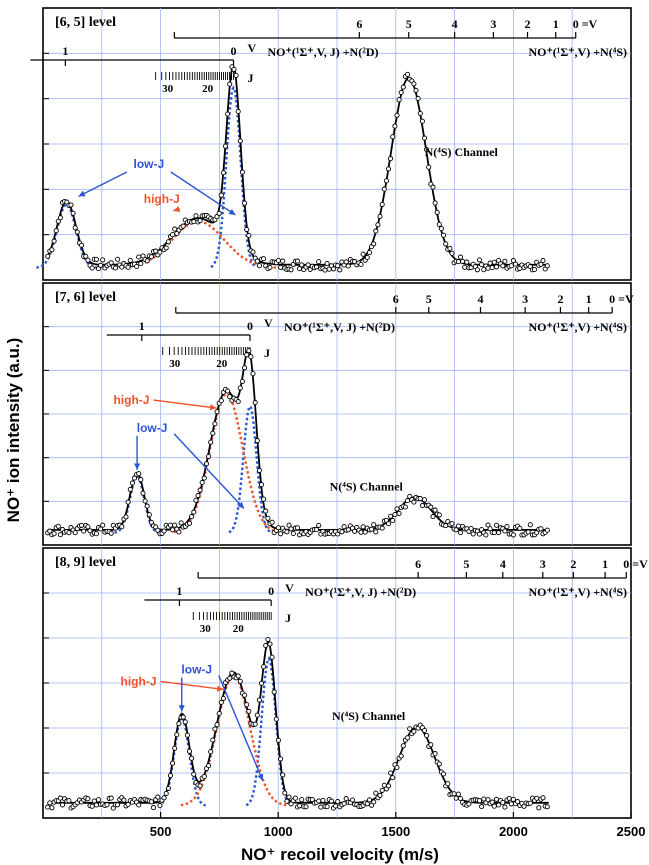  I want to click on v-scale-top-label: 0, so click(576, 24).